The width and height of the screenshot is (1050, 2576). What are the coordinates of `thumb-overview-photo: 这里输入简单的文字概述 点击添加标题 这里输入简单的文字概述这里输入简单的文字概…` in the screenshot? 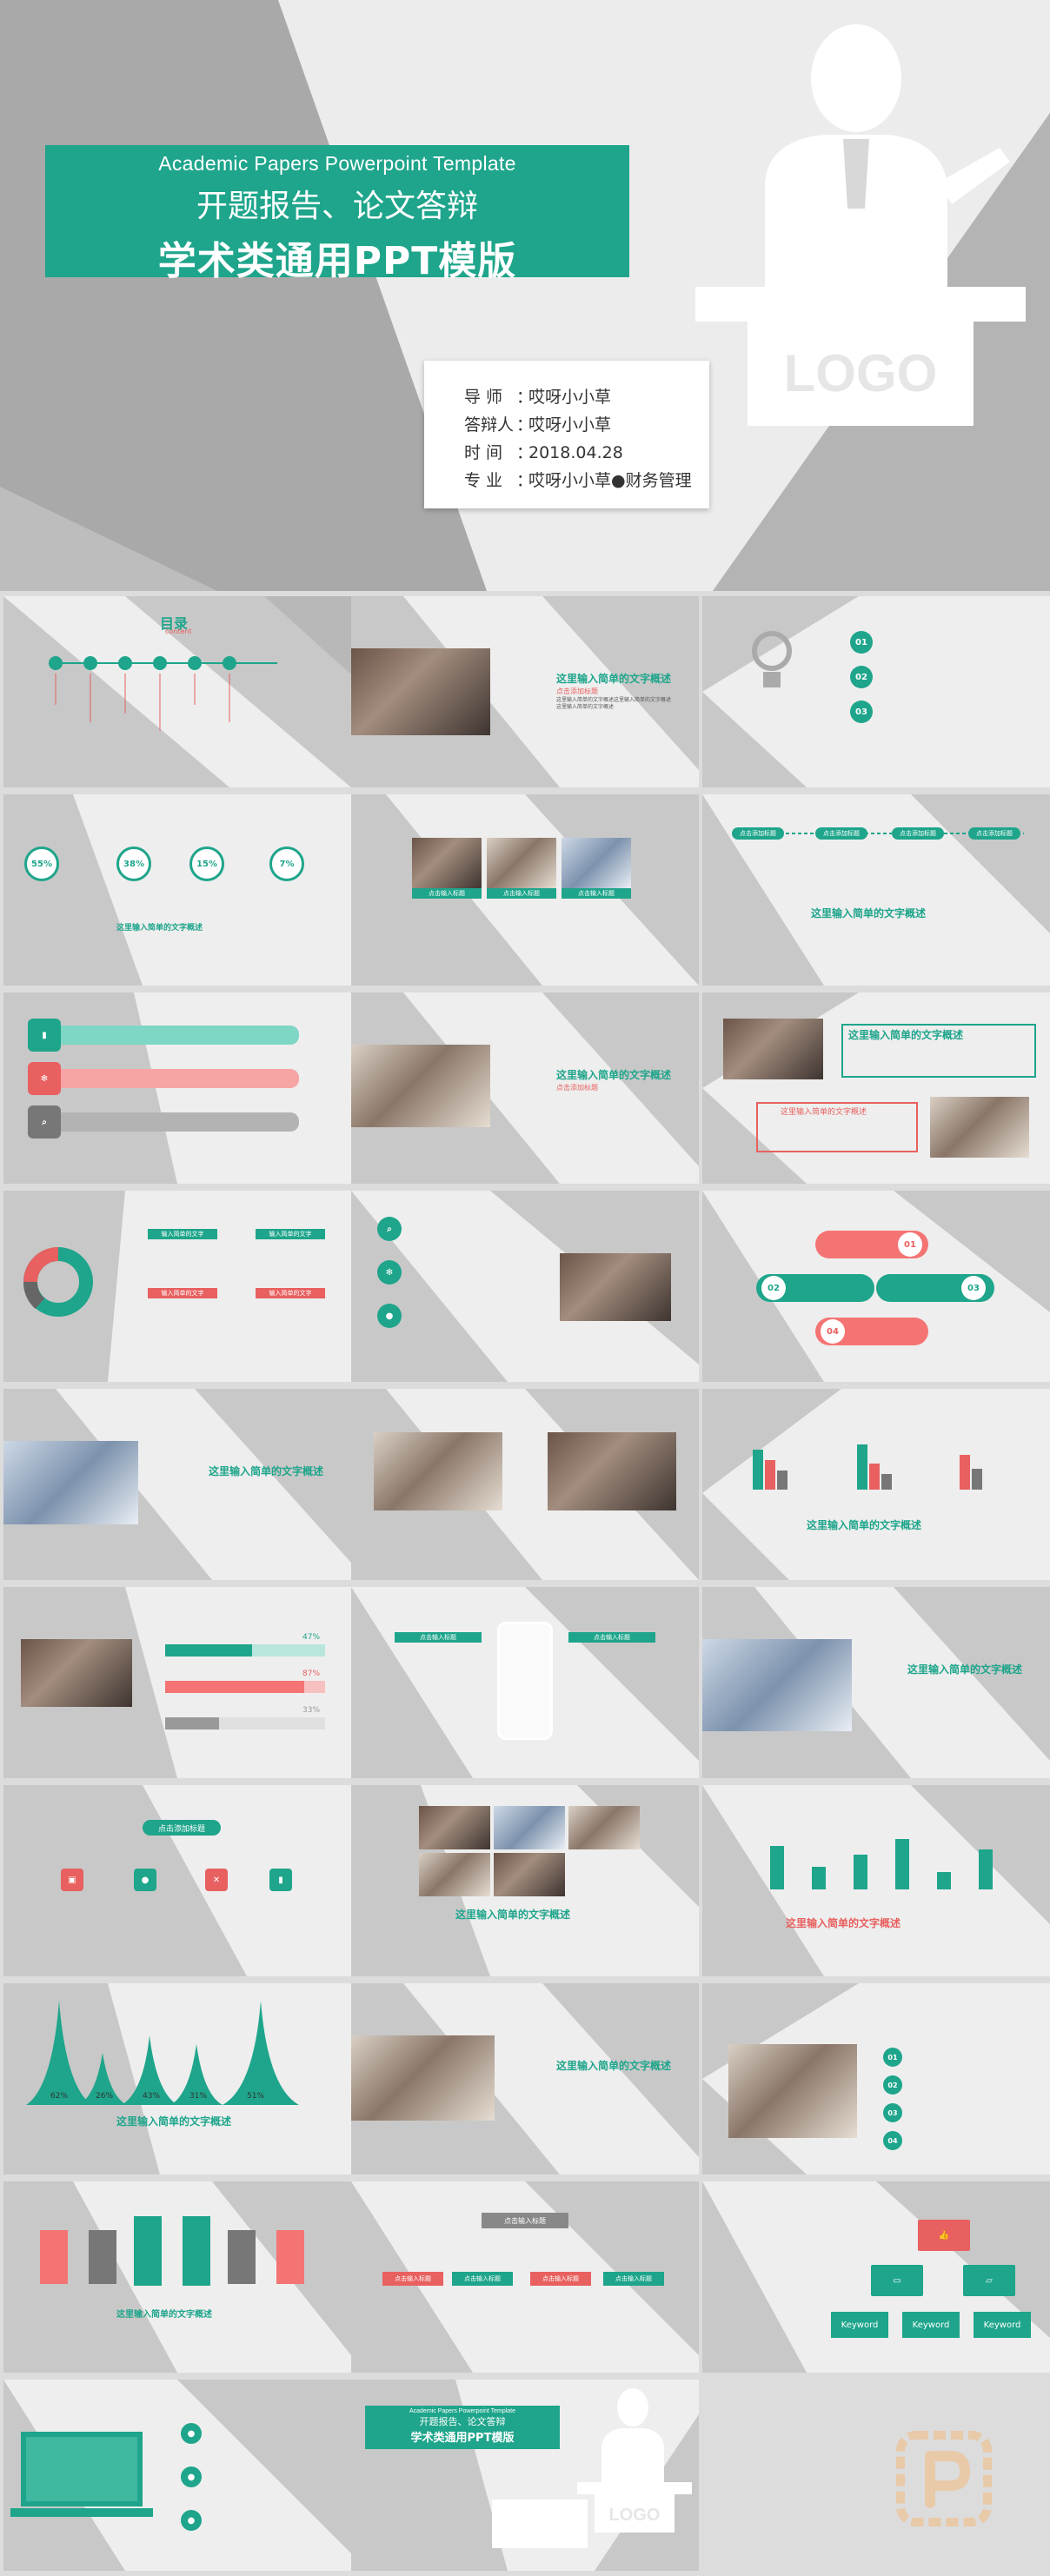 It's located at (525, 691).